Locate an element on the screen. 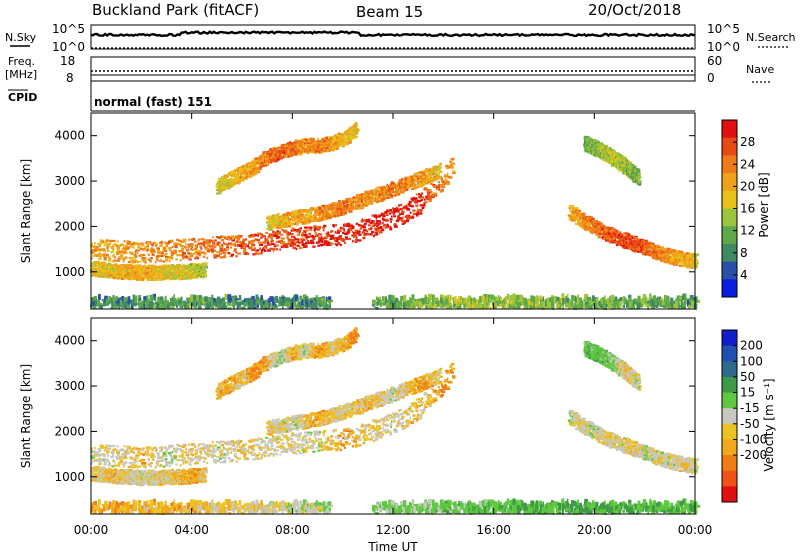 The image size is (800, 554). freq-frame is located at coordinates (393, 69).